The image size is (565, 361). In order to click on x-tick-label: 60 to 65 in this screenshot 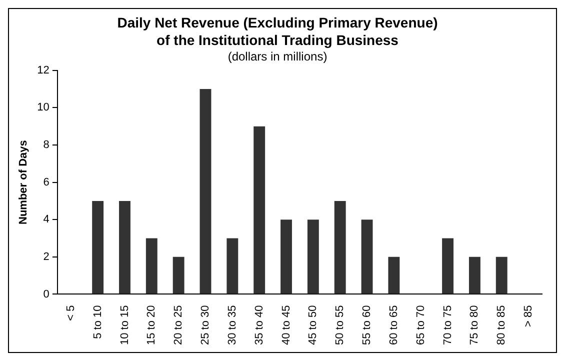, I will do `click(394, 325)`.